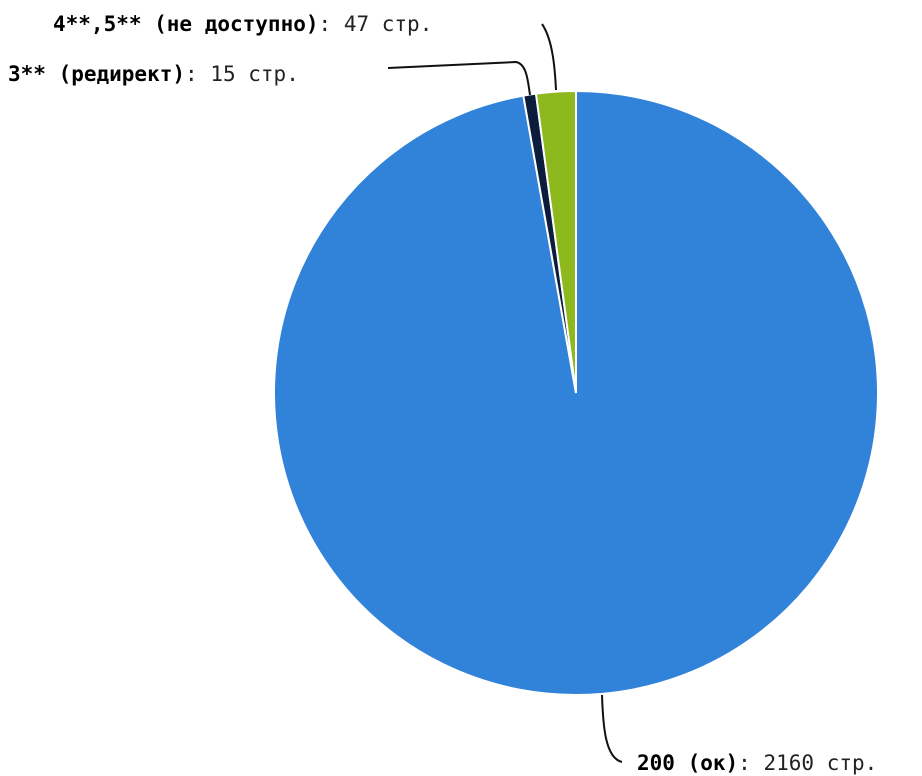 The width and height of the screenshot is (922, 776). What do you see at coordinates (356, 24) in the screenshot?
I see `slice-label-4xx-value: 47` at bounding box center [356, 24].